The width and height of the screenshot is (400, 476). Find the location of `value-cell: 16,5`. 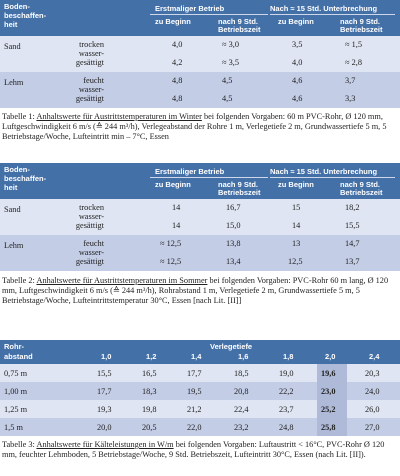

value-cell: 16,5 is located at coordinates (149, 373).